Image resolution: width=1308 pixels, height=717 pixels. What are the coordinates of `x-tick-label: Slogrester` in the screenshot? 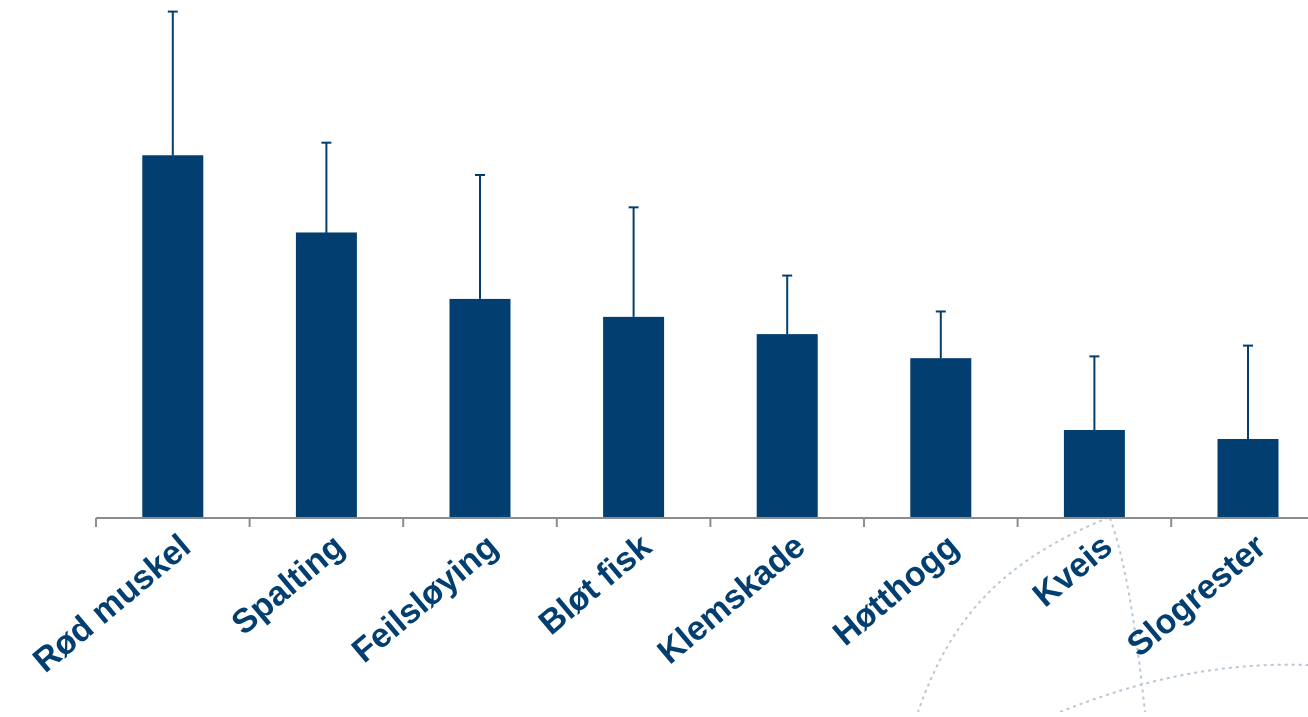 It's located at (1196, 595).